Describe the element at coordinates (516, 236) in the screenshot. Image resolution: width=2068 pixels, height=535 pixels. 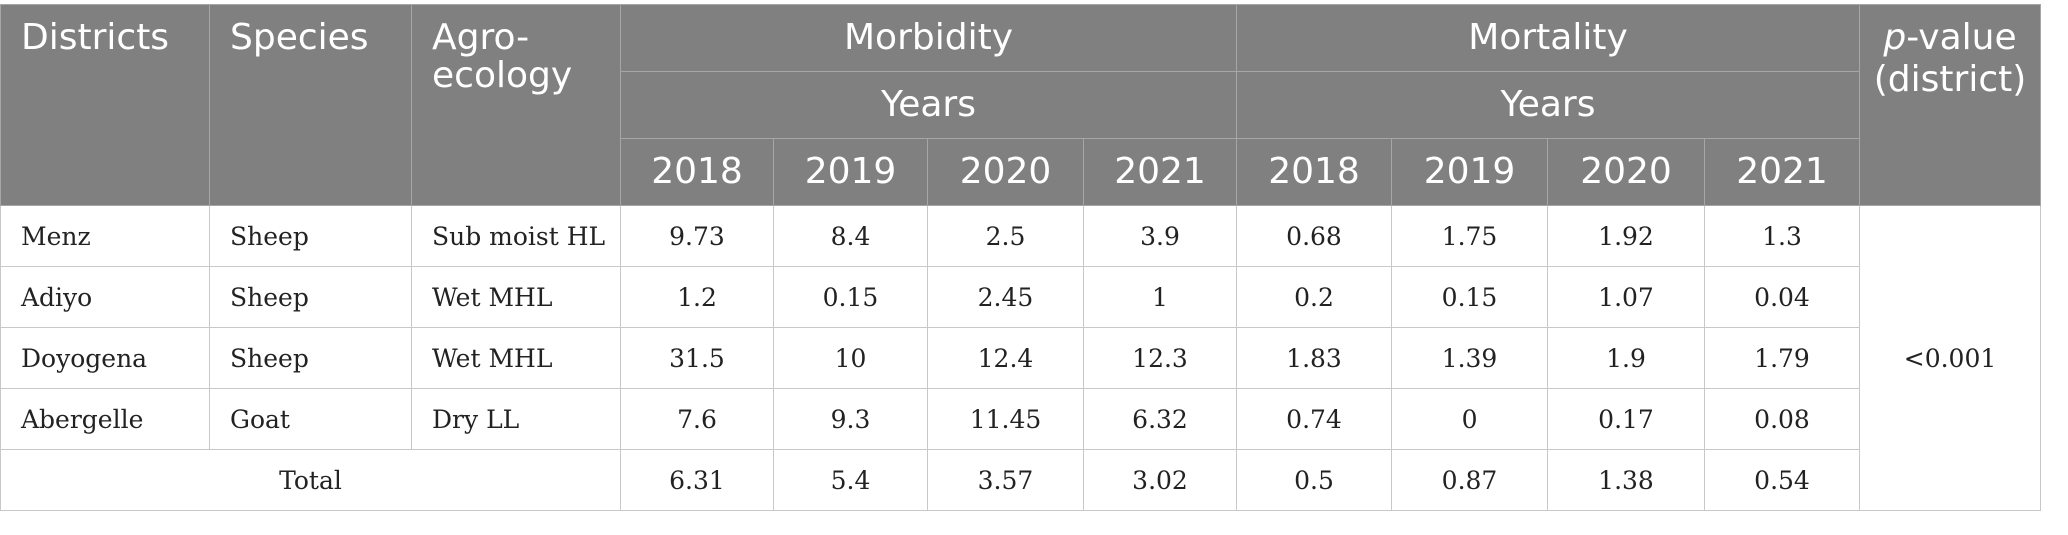
I see `agroecology-cell: Sub moist HL` at that location.